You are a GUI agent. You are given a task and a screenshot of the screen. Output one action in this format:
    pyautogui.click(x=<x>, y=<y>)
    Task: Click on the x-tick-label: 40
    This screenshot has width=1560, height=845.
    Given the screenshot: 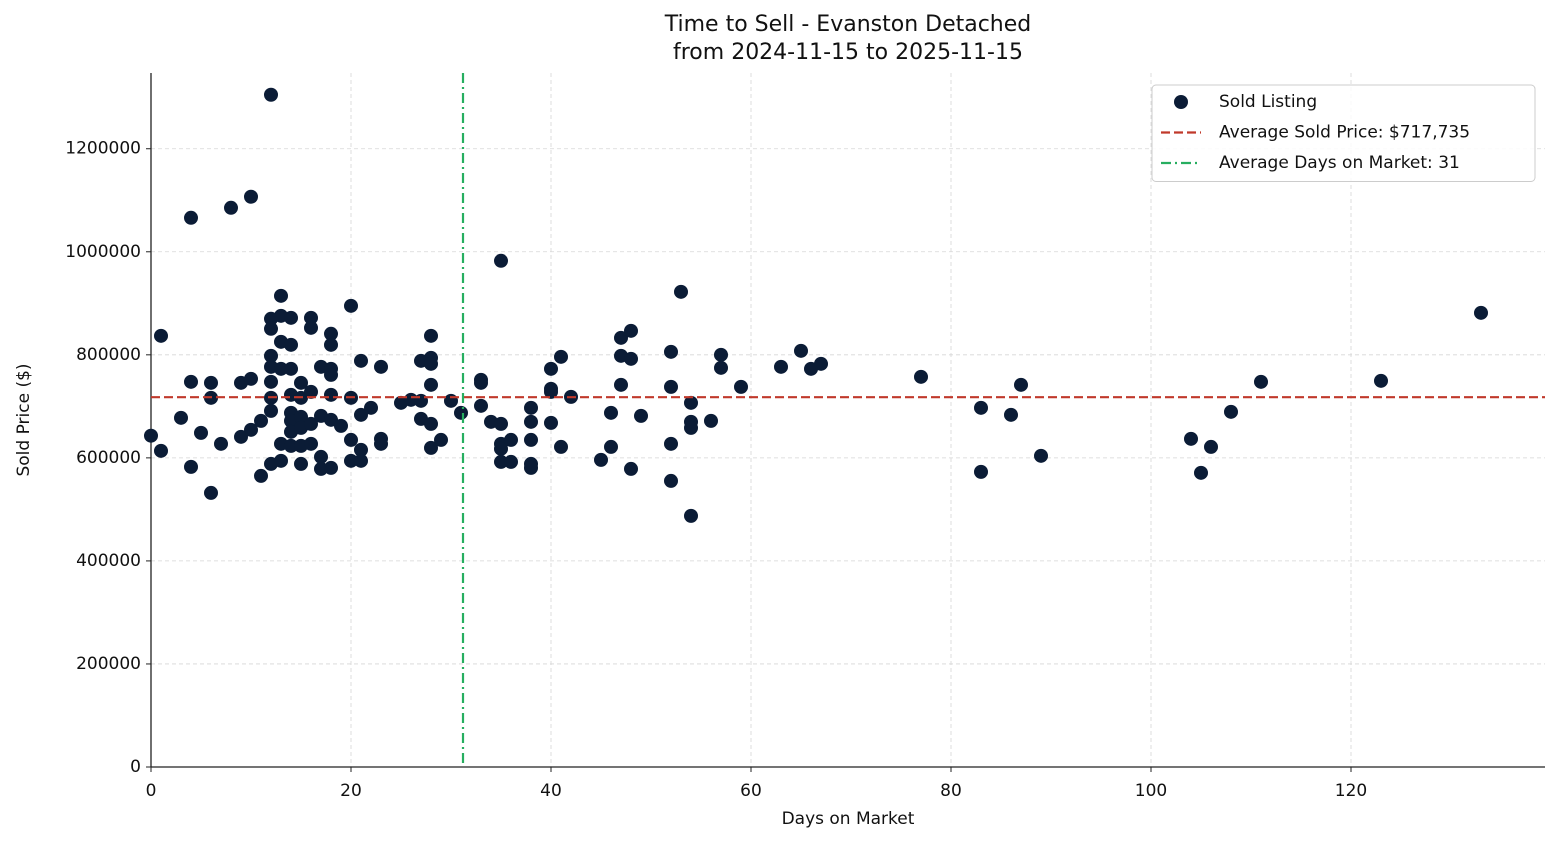 What is the action you would take?
    pyautogui.click(x=551, y=791)
    